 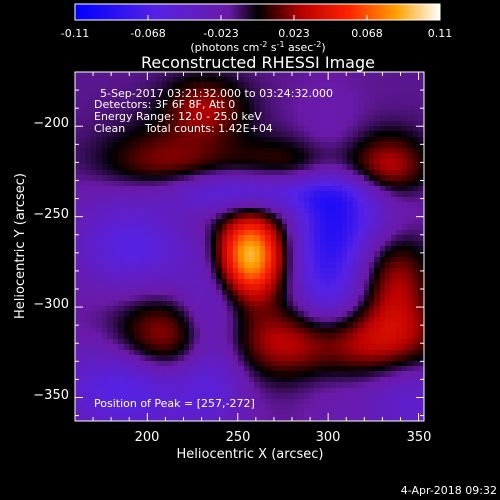 I want to click on colorbar-ticks, so click(x=257, y=17).